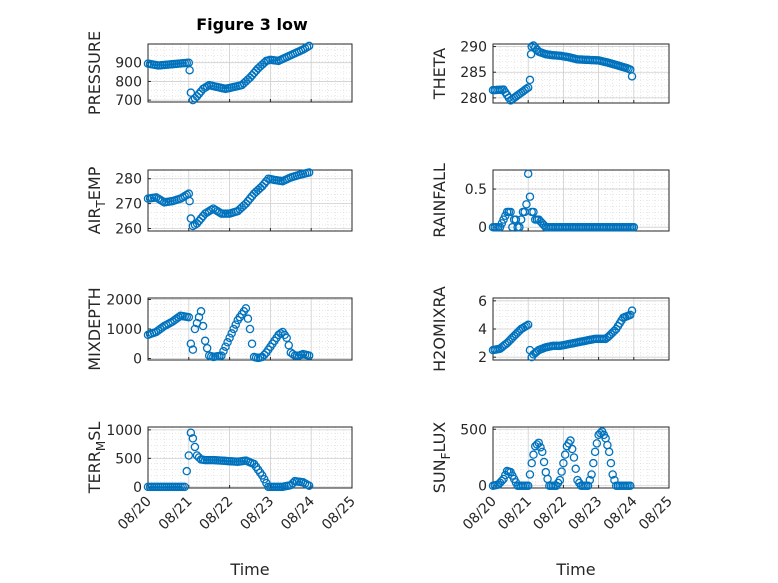 This screenshot has height=583, width=778. I want to click on panel-theta: 280 285 290 THETA, so click(550, 73).